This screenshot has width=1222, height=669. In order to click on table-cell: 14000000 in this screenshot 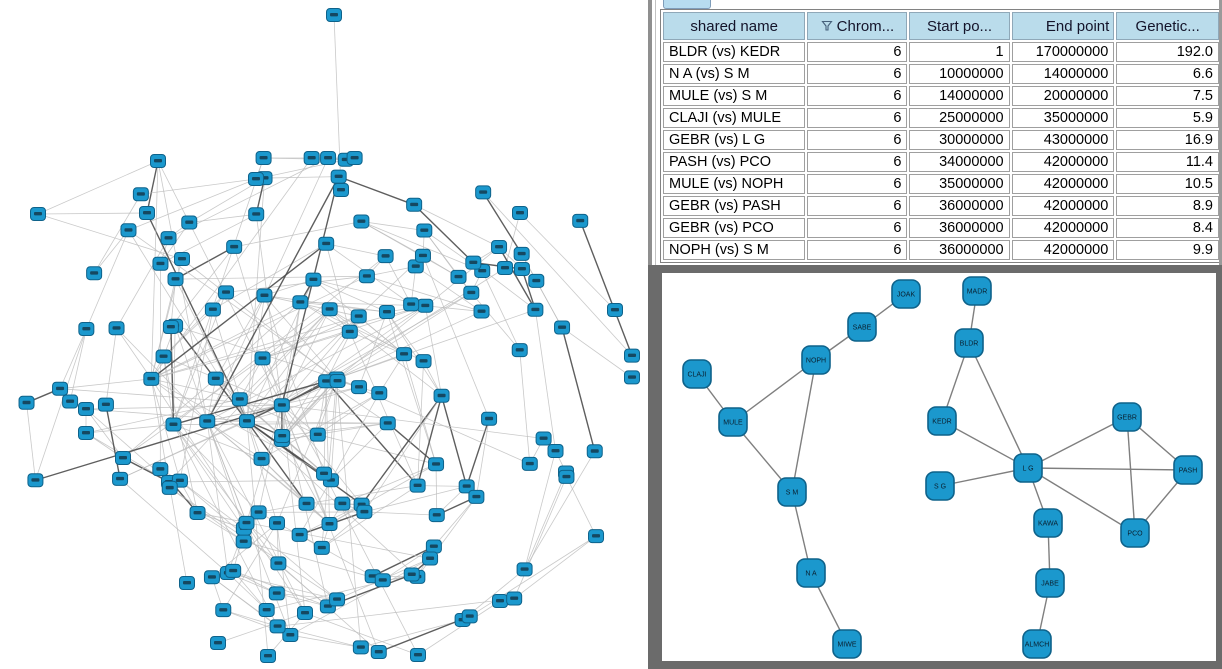, I will do `click(1063, 74)`.